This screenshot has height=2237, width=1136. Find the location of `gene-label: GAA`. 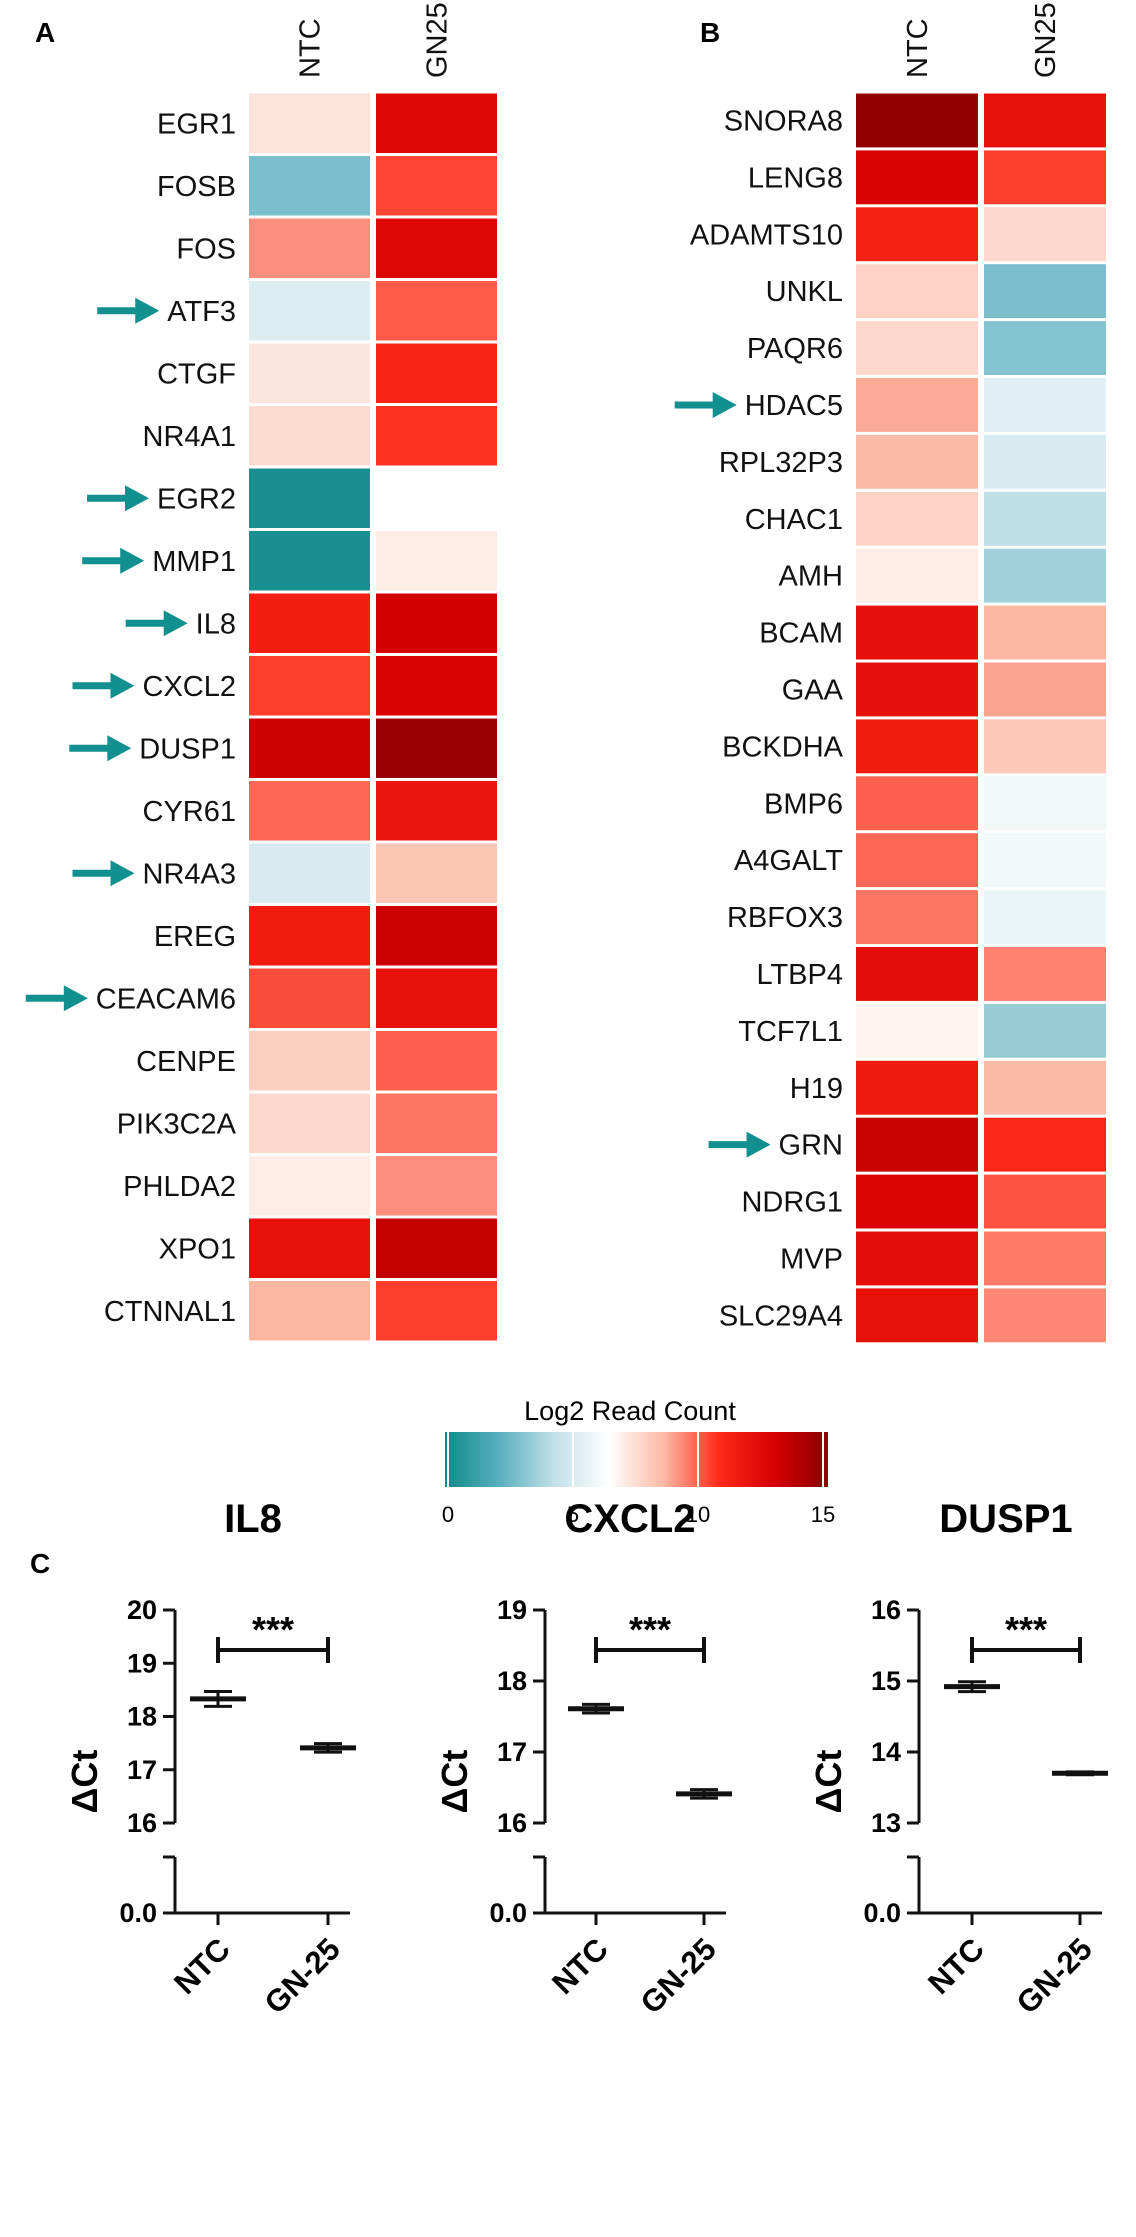

gene-label: GAA is located at coordinates (813, 690).